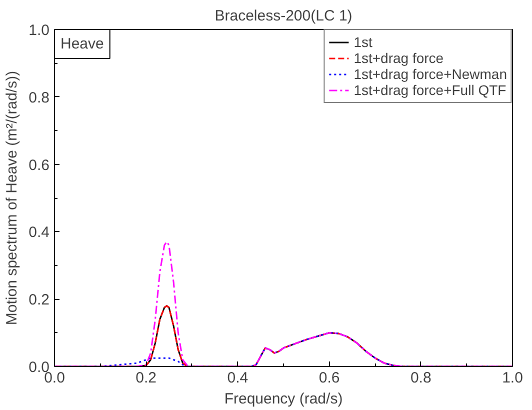  What do you see at coordinates (430, 74) in the screenshot?
I see `legend-label: 1st+drag force+Newman` at bounding box center [430, 74].